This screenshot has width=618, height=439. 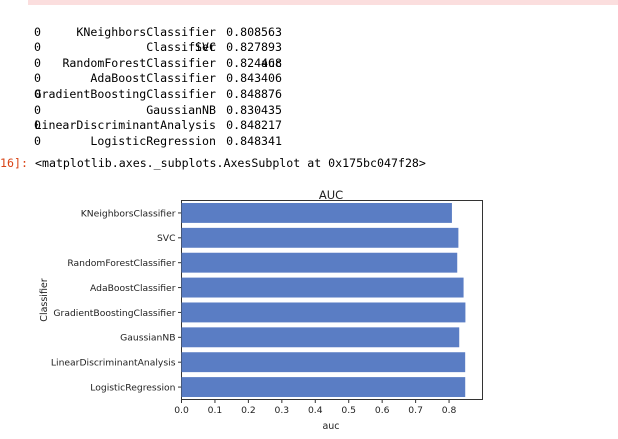 What do you see at coordinates (415, 410) in the screenshot?
I see `x-tick-label: 0.7` at bounding box center [415, 410].